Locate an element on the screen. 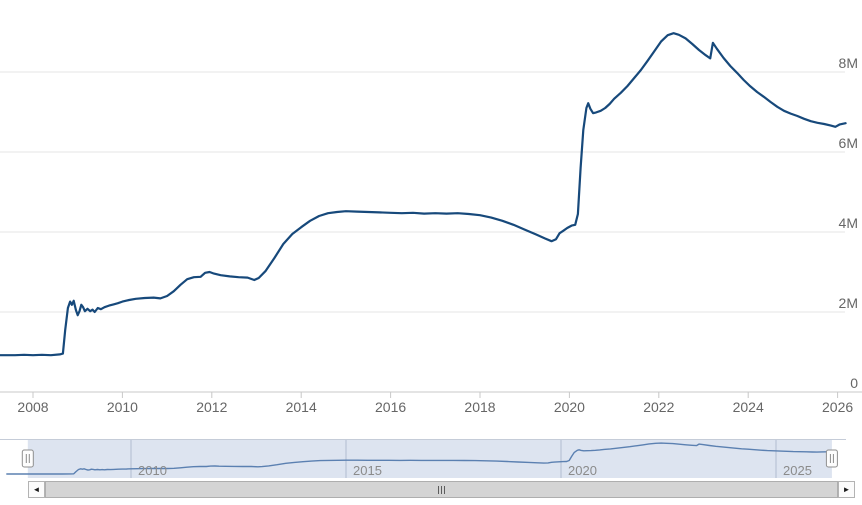  scrollbar-track is located at coordinates (441, 489).